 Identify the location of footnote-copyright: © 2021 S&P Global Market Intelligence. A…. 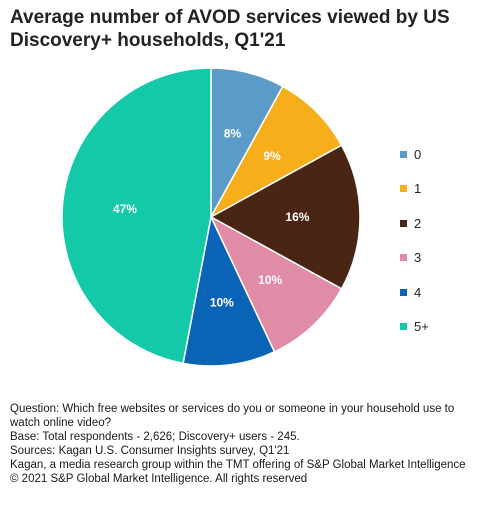
(159, 479).